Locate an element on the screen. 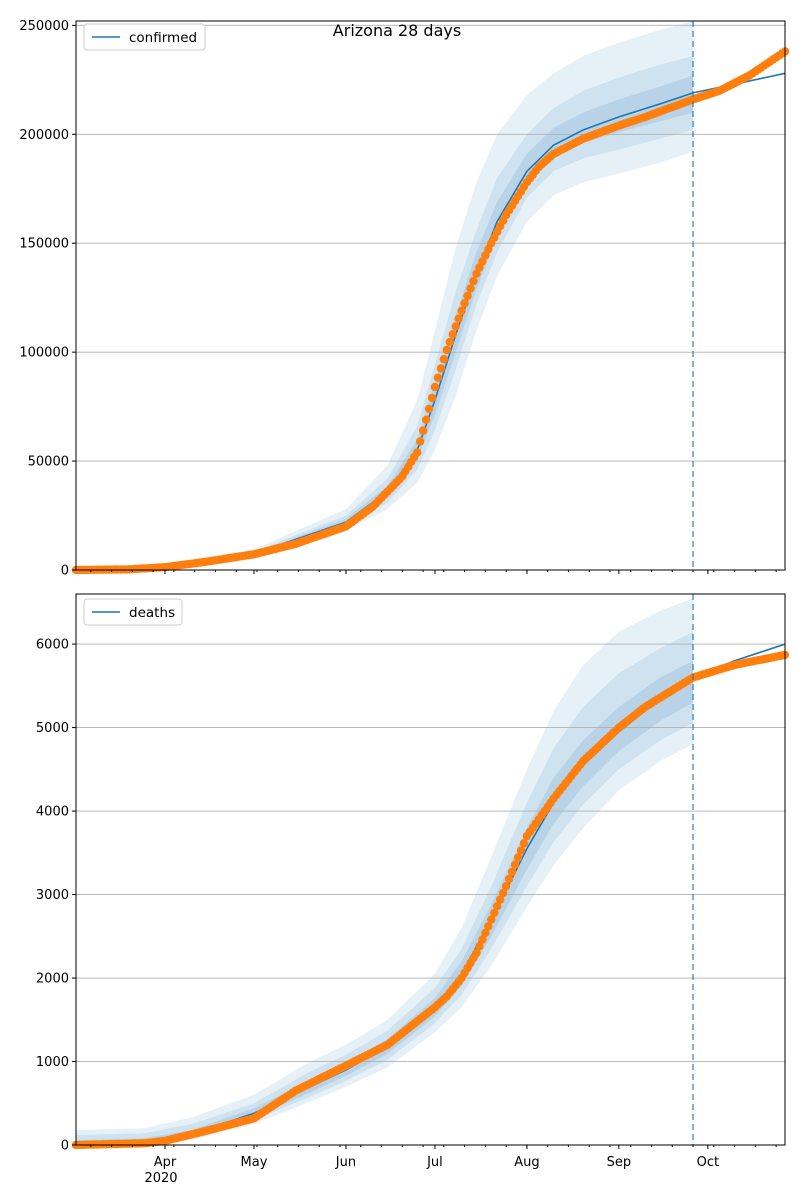 Image resolution: width=800 pixels, height=1200 pixels. legend-box-deaths is located at coordinates (133, 612).